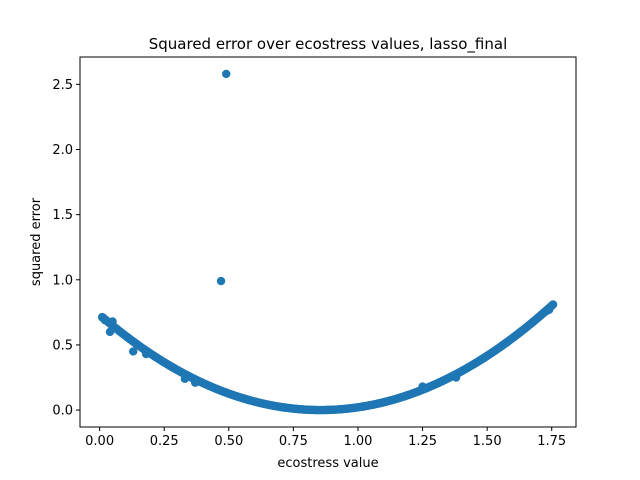 Image resolution: width=640 pixels, height=480 pixels. Describe the element at coordinates (228, 441) in the screenshot. I see `x-tick-label: 0.50` at that location.